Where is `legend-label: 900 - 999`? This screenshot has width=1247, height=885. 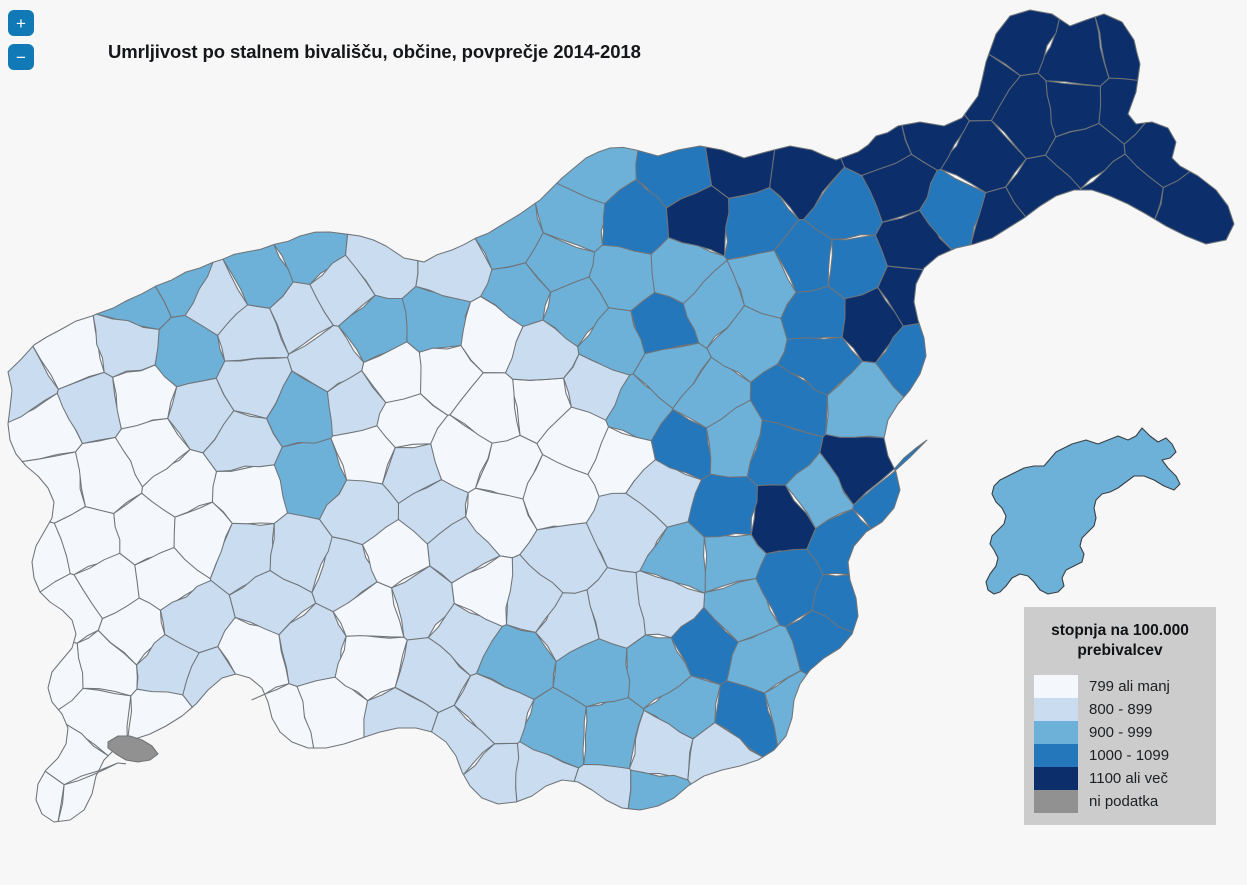
legend-label: 900 - 999 is located at coordinates (1121, 732).